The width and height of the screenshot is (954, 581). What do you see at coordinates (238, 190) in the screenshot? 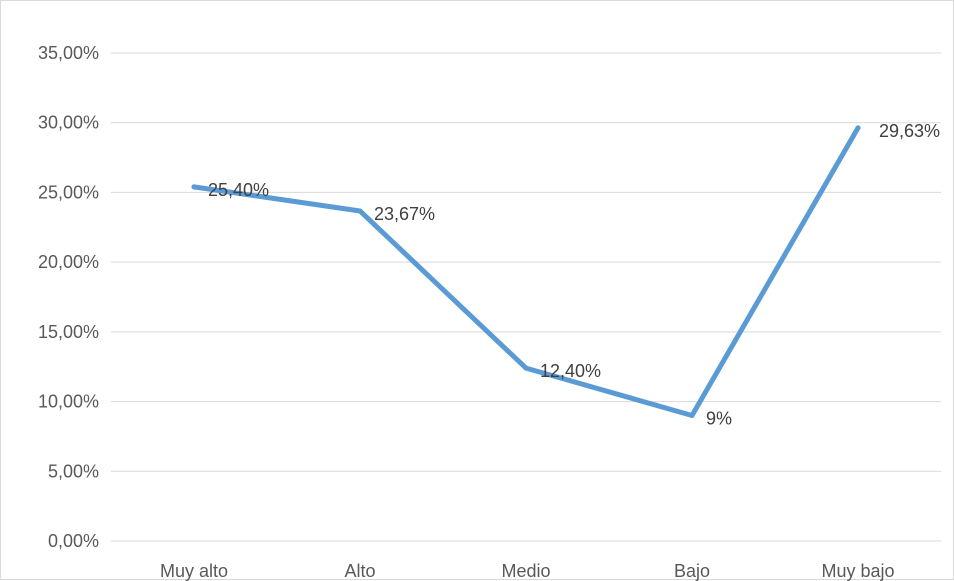
I see `data-label: 25,40%` at bounding box center [238, 190].